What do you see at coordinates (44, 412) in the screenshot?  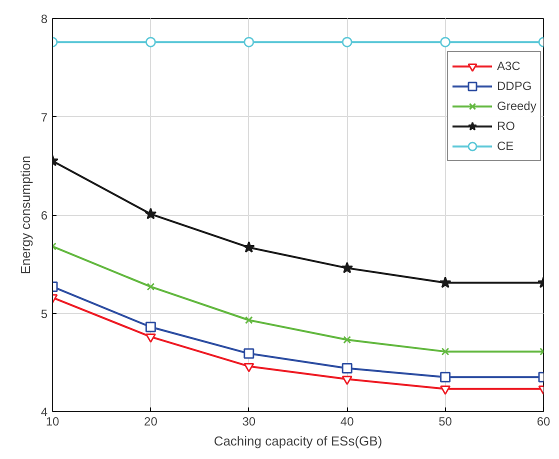 I see `y-tick-label: 4` at bounding box center [44, 412].